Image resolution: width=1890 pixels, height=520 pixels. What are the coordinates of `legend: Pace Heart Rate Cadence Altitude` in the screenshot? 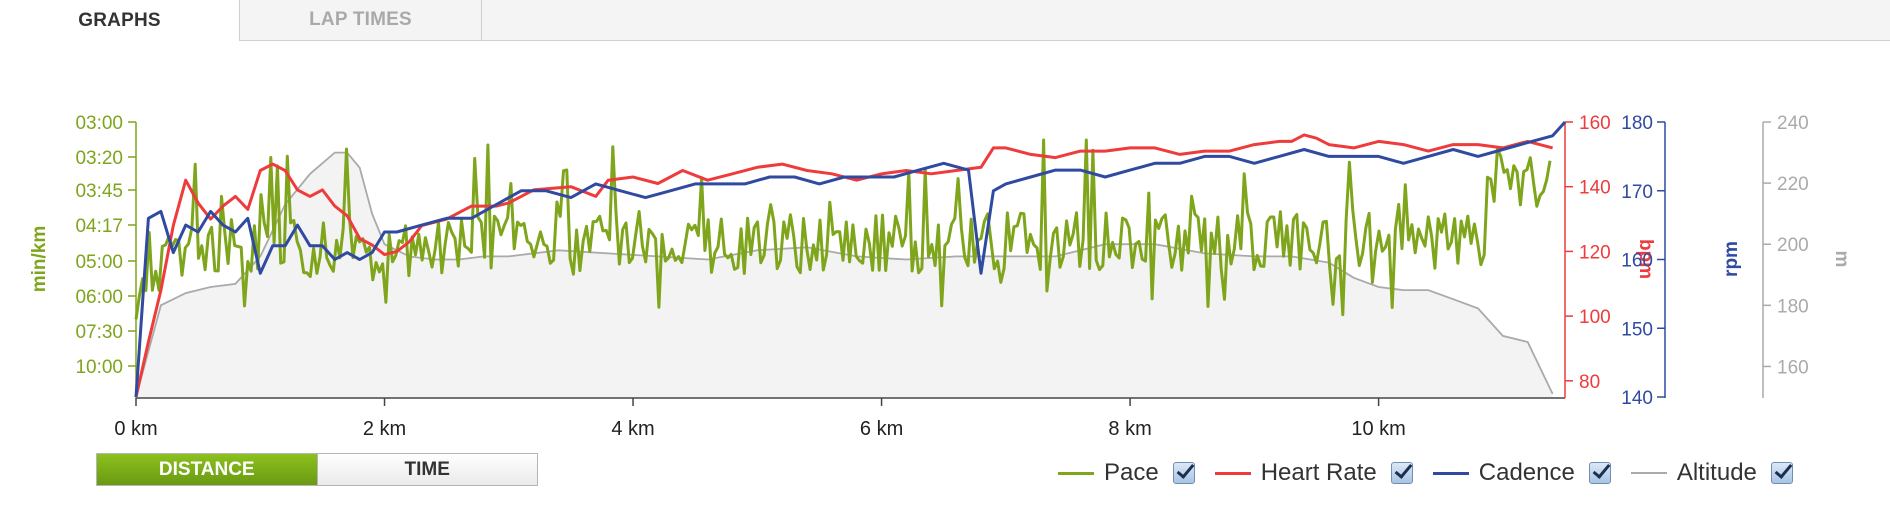 It's located at (1435, 473).